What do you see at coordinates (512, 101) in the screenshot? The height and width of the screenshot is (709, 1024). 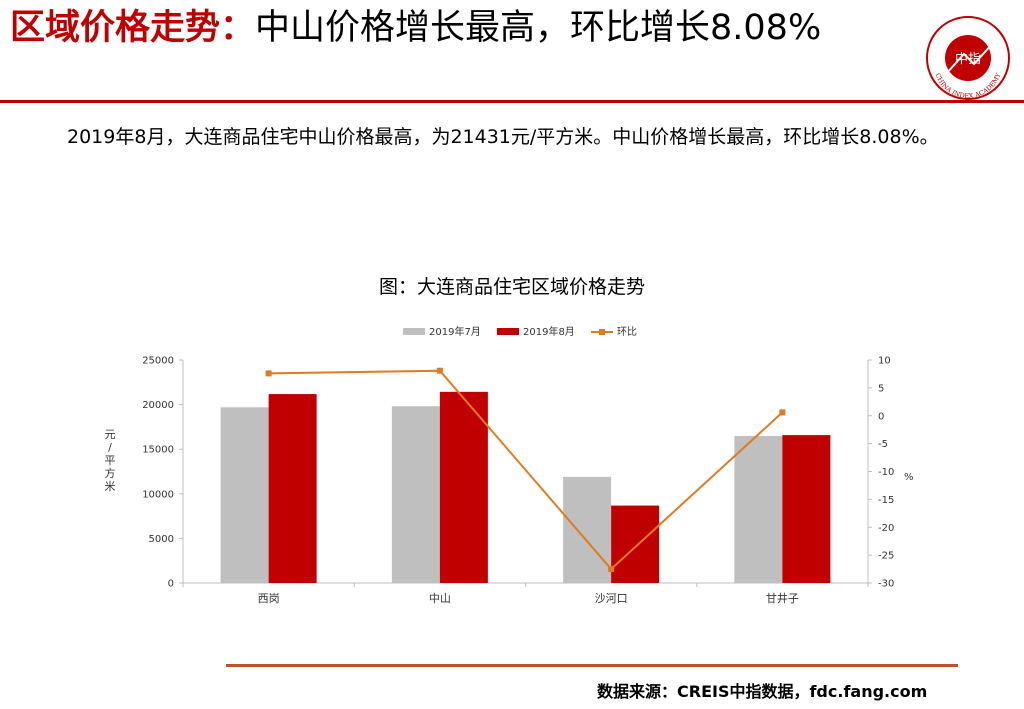 I see `title-divider` at bounding box center [512, 101].